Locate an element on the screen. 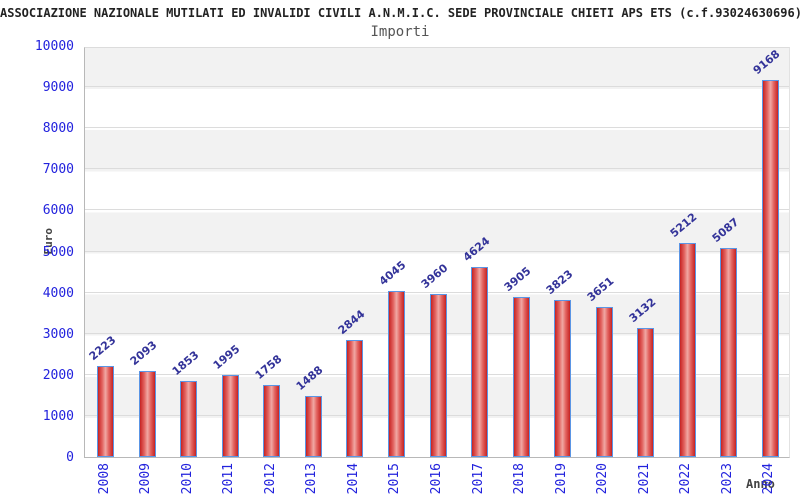 The height and width of the screenshot is (500, 800). value-label-2016: 3960 is located at coordinates (434, 276).